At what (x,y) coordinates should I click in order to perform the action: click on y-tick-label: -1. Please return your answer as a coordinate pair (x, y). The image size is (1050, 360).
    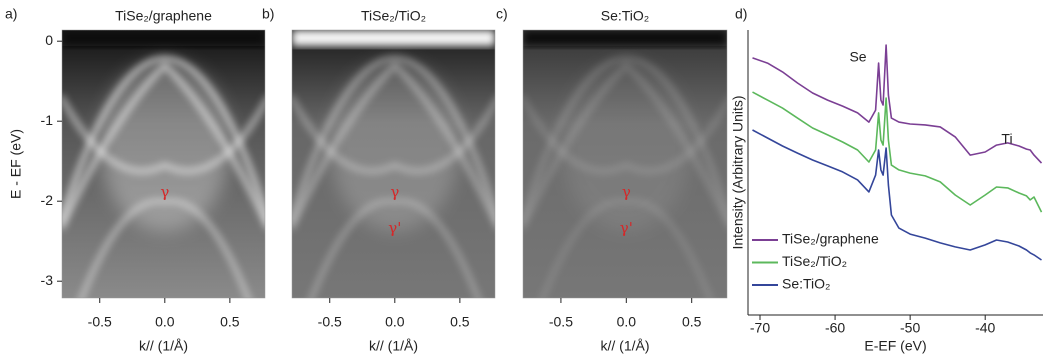
    Looking at the image, I should click on (47, 120).